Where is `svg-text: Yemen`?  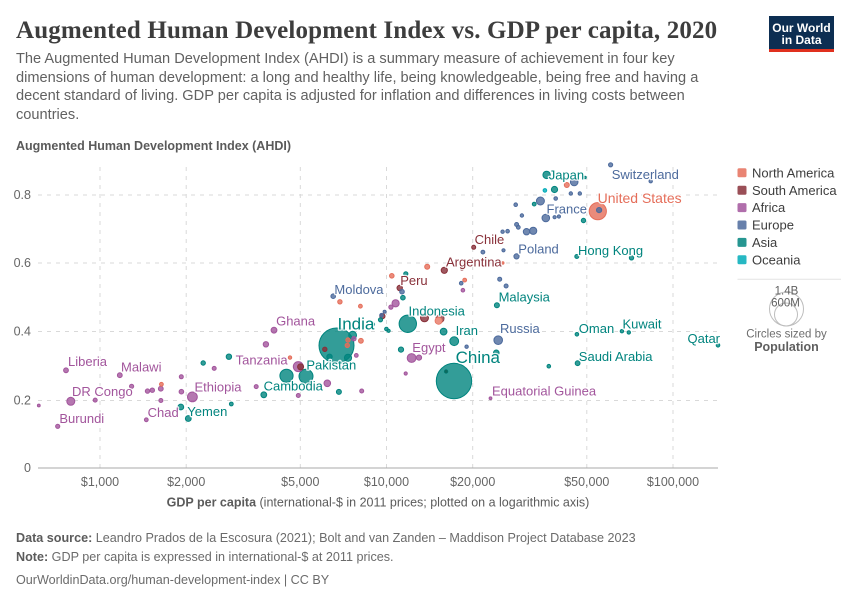 svg-text: Yemen is located at coordinates (207, 411).